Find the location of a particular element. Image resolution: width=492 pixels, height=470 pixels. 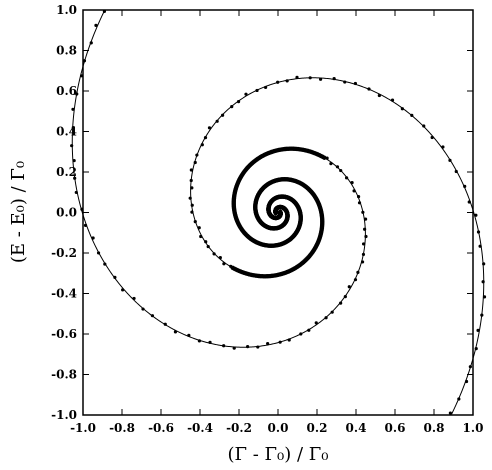

y-tick-label: -0.8 is located at coordinates (64, 375).